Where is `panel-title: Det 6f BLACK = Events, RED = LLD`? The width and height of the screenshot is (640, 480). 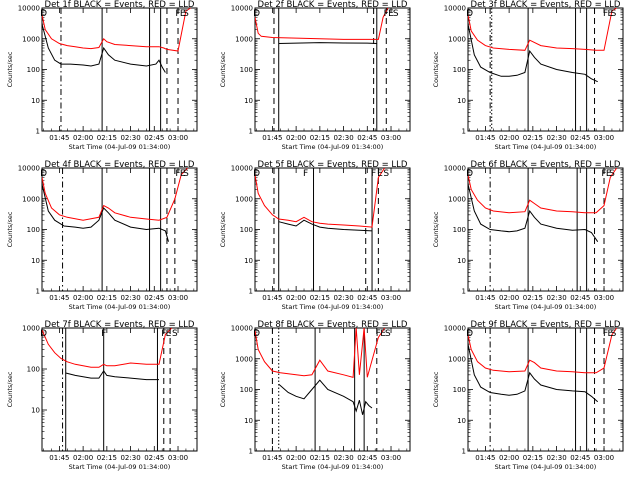 panel-title: Det 6f BLACK = Events, RED = LLD is located at coordinates (546, 165).